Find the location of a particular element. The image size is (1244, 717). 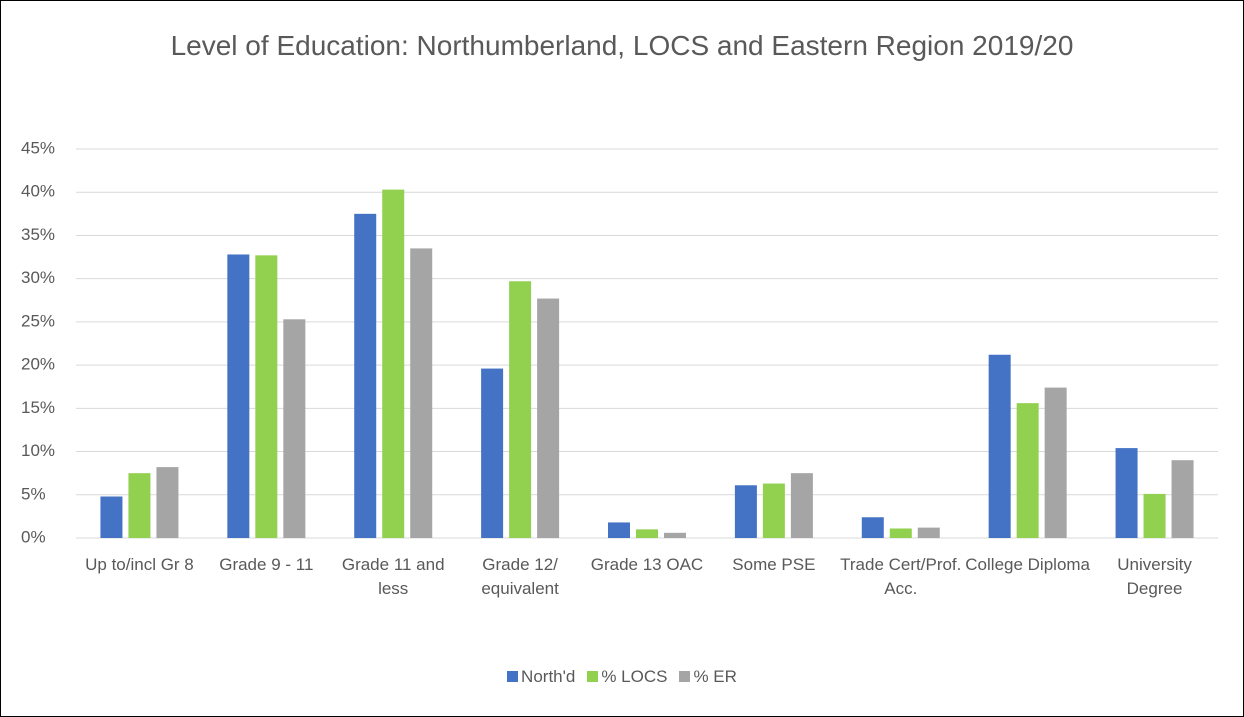

x-tick-label: Grade 13 OAC is located at coordinates (647, 564).